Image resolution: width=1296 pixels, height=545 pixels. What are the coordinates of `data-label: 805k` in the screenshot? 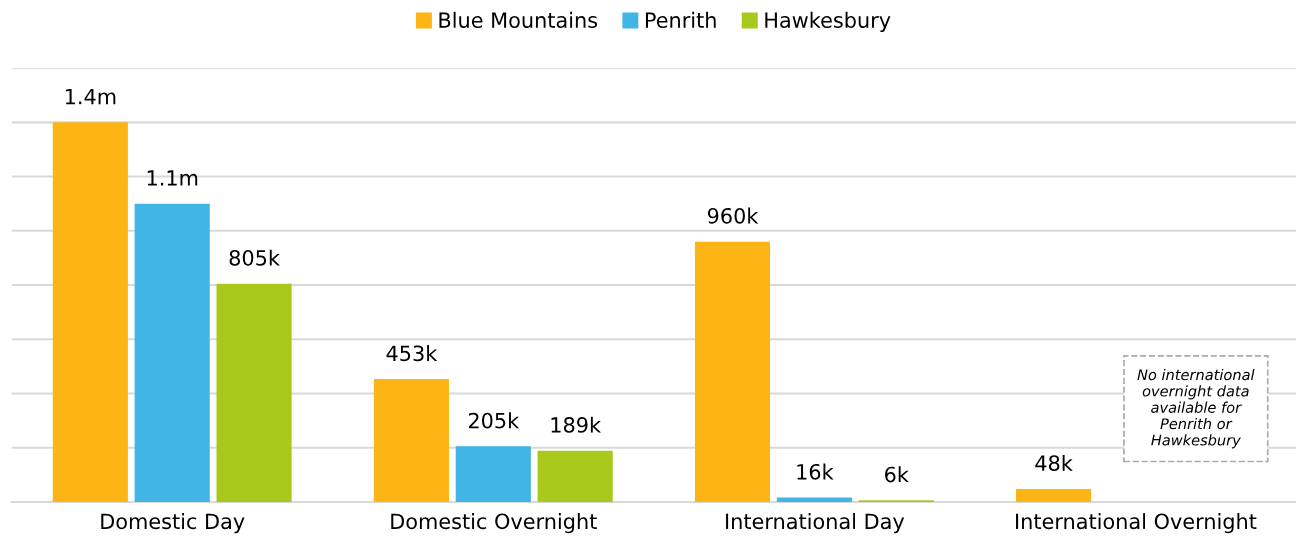 It's located at (254, 257).